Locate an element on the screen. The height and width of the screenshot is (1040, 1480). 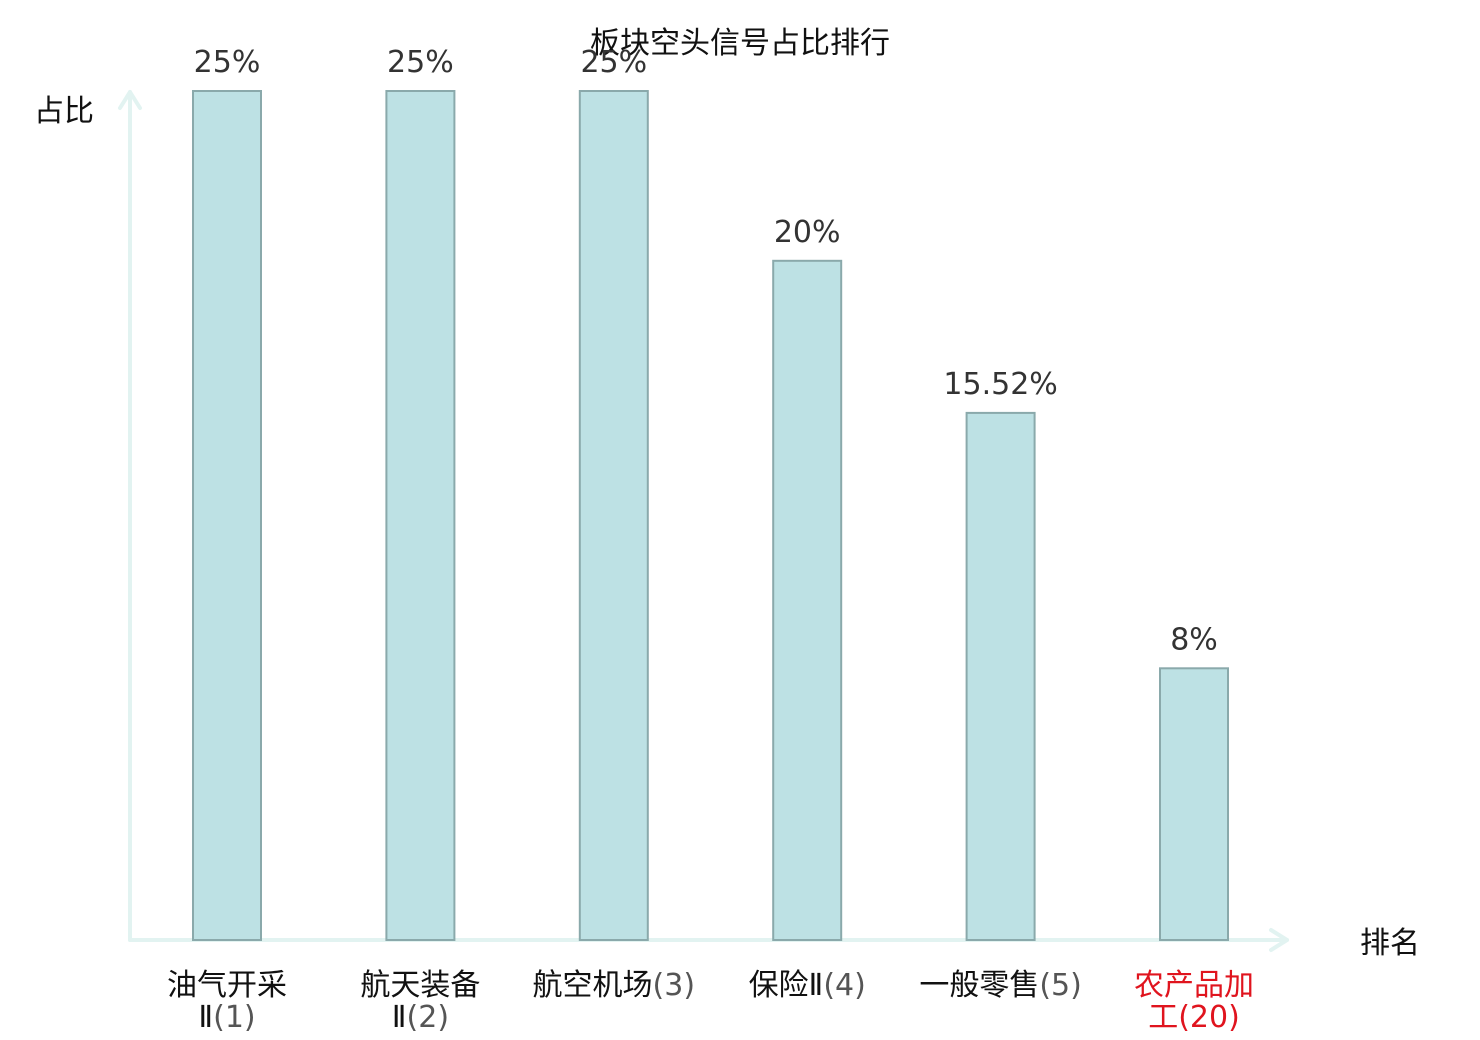
category-rank: (20) is located at coordinates (1209, 1017).